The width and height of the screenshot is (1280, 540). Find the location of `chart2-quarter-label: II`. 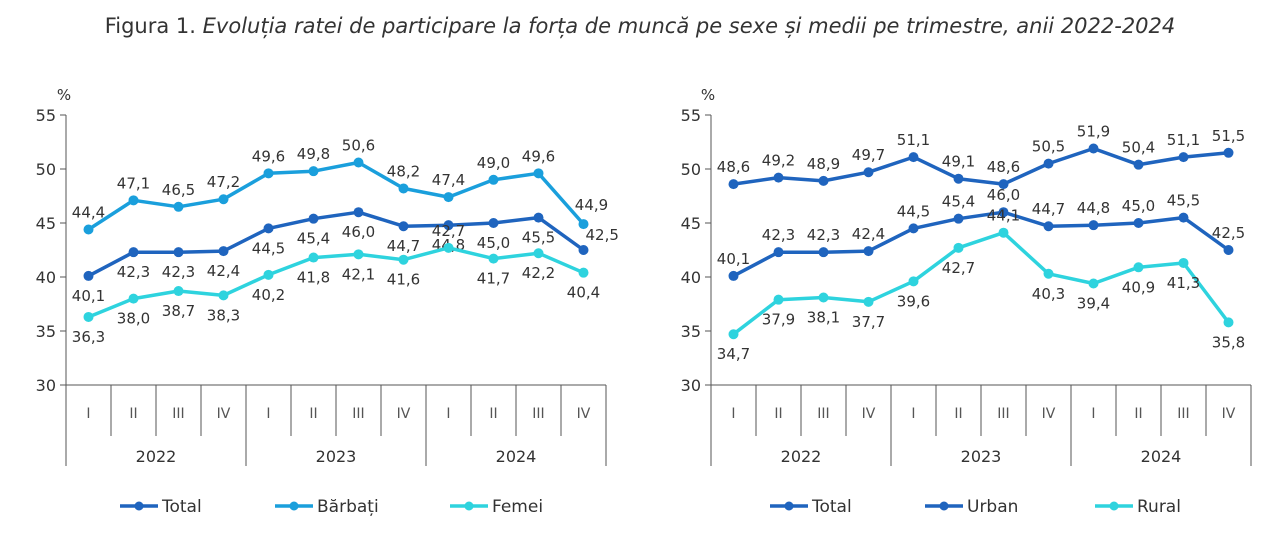

chart2-quarter-label: II is located at coordinates (1138, 414).